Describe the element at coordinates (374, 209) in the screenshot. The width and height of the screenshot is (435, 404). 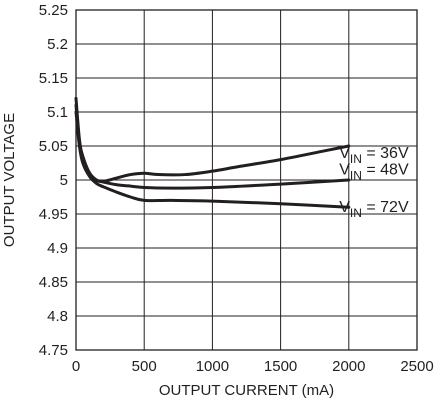
I see `series-annotation: VIN = 72V` at that location.